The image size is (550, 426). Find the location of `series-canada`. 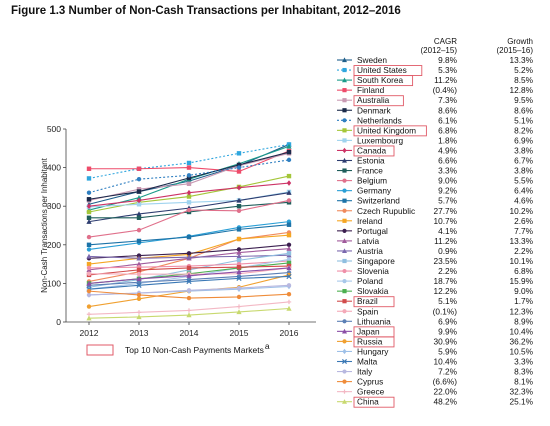

series-canada is located at coordinates (189, 194).